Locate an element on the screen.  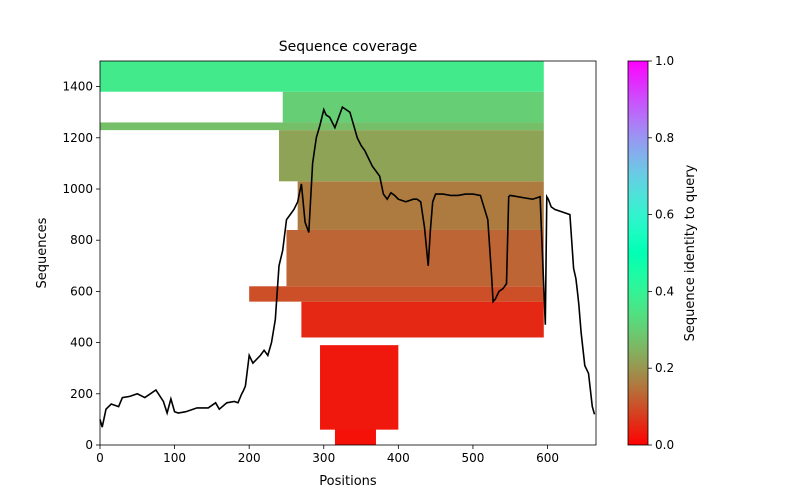
x-tick-label: 400 is located at coordinates (398, 458).